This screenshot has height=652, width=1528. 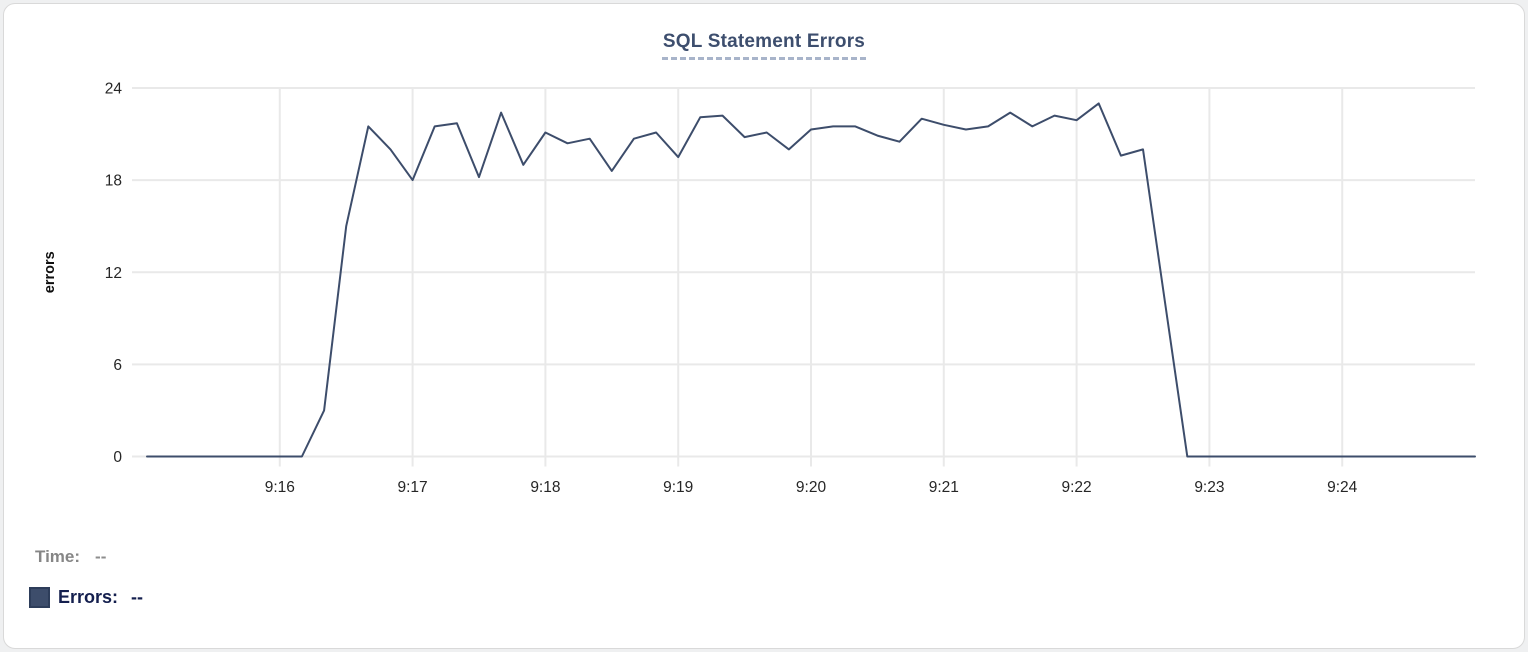 What do you see at coordinates (944, 487) in the screenshot?
I see `x-axis-tick-label: 9:21` at bounding box center [944, 487].